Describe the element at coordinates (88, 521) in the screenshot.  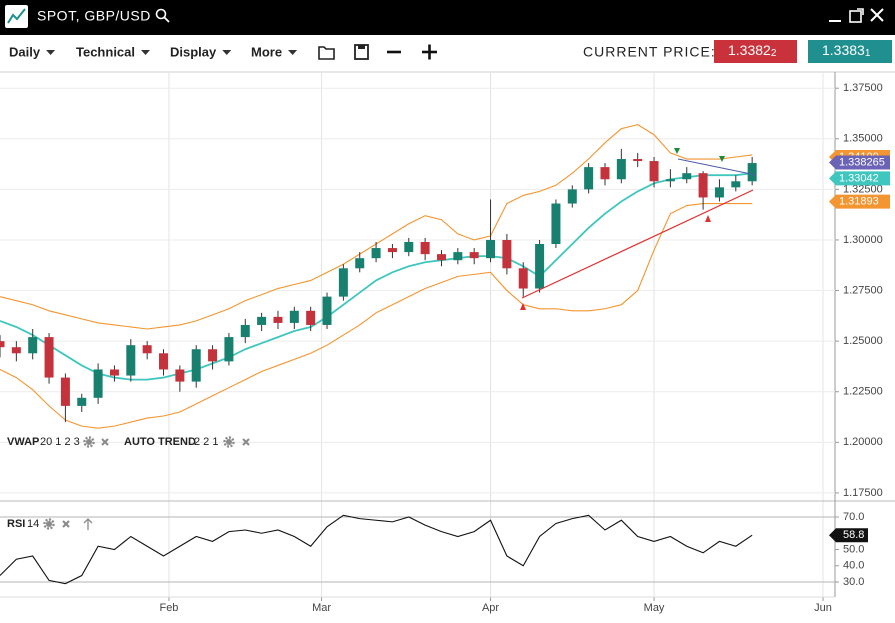
I see `arrow-head` at that location.